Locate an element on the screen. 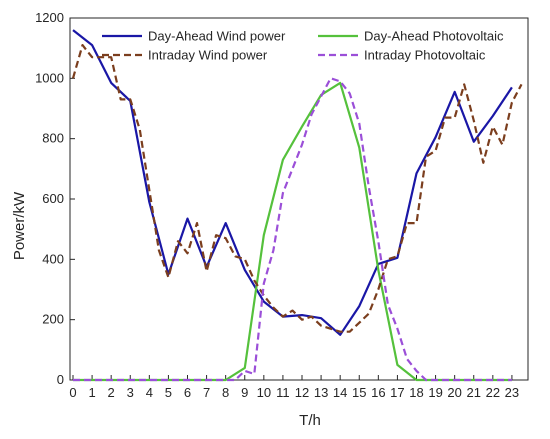 The height and width of the screenshot is (439, 550). legend-label: Intraday Wind power is located at coordinates (208, 55).